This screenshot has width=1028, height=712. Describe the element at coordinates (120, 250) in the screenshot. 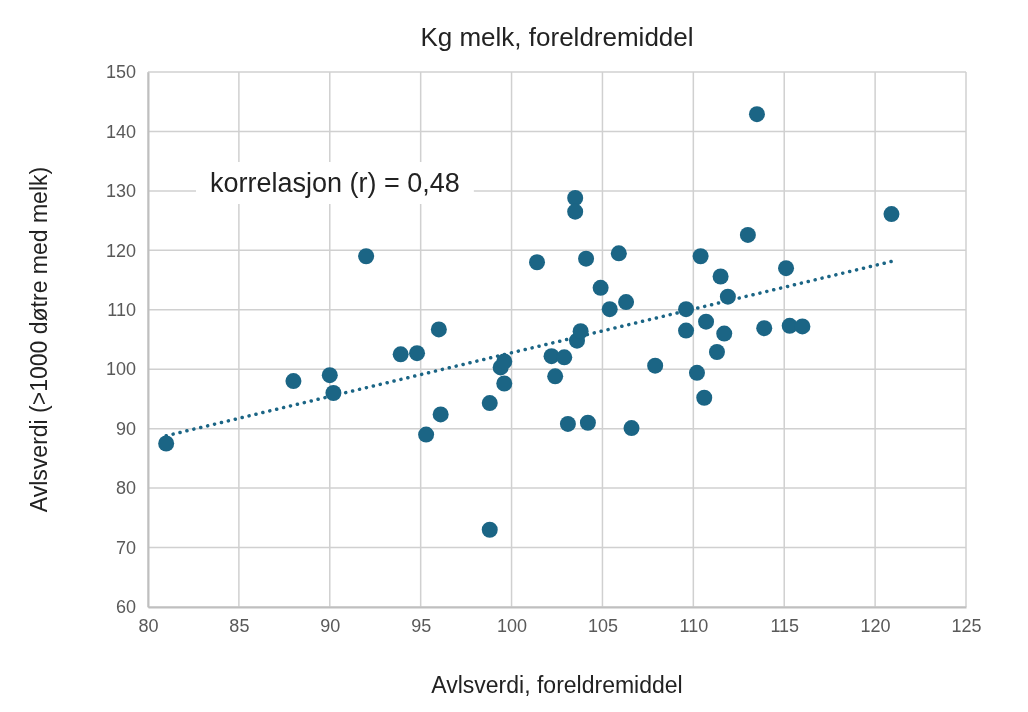

I see `y-tick-label: 120` at that location.